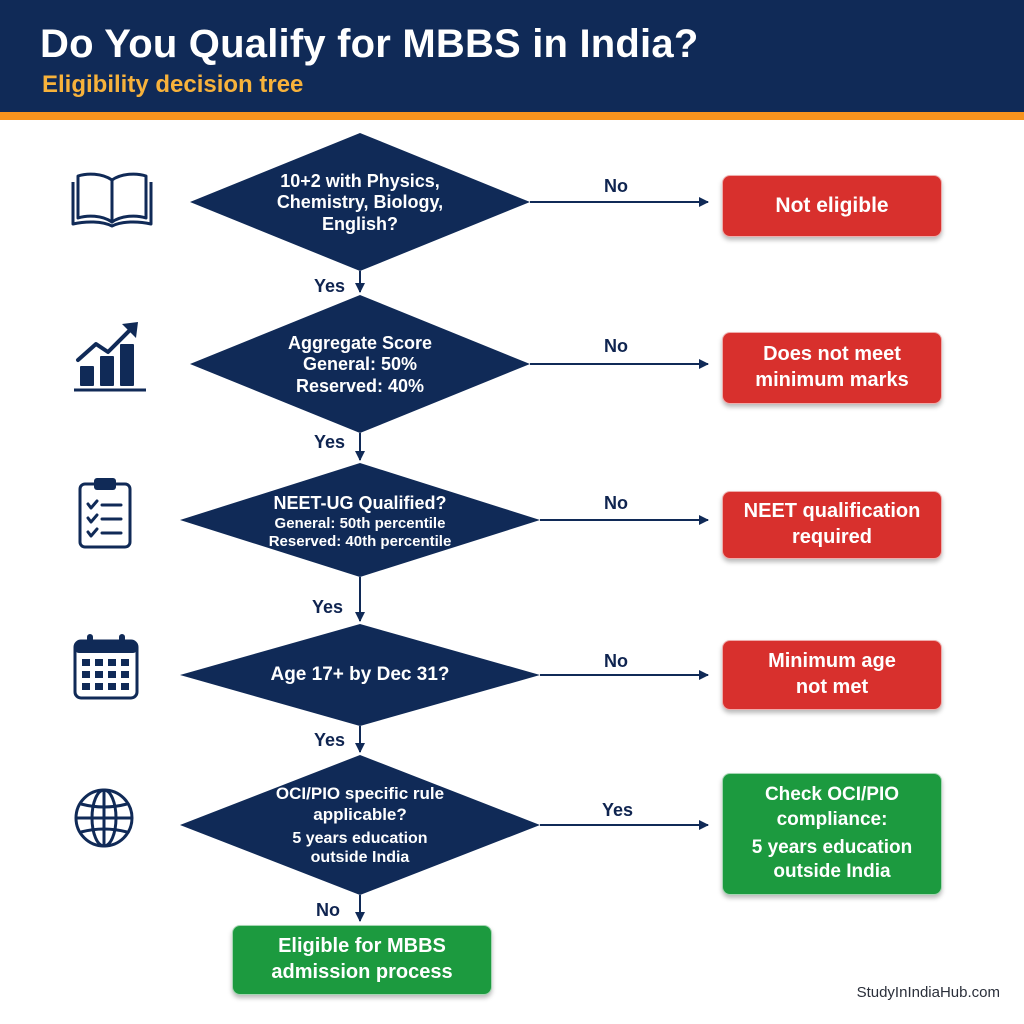 The width and height of the screenshot is (1024, 1024). Describe the element at coordinates (330, 740) in the screenshot. I see `edge-label-age-yes: Yes` at that location.